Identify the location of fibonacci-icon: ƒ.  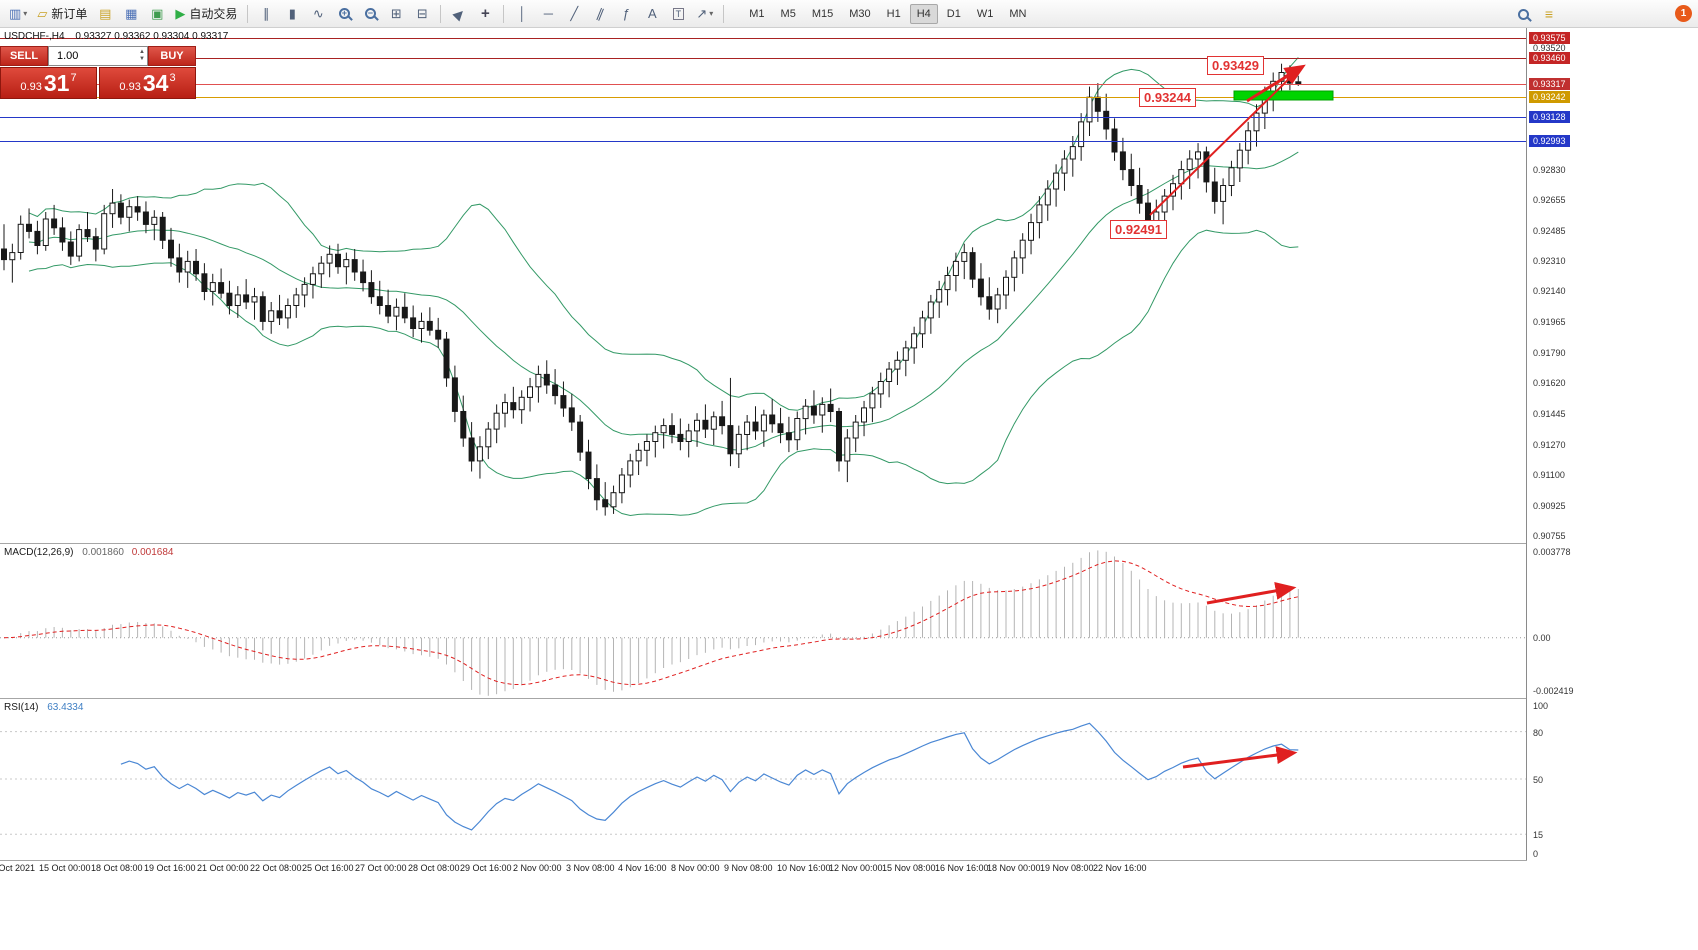
(626, 13).